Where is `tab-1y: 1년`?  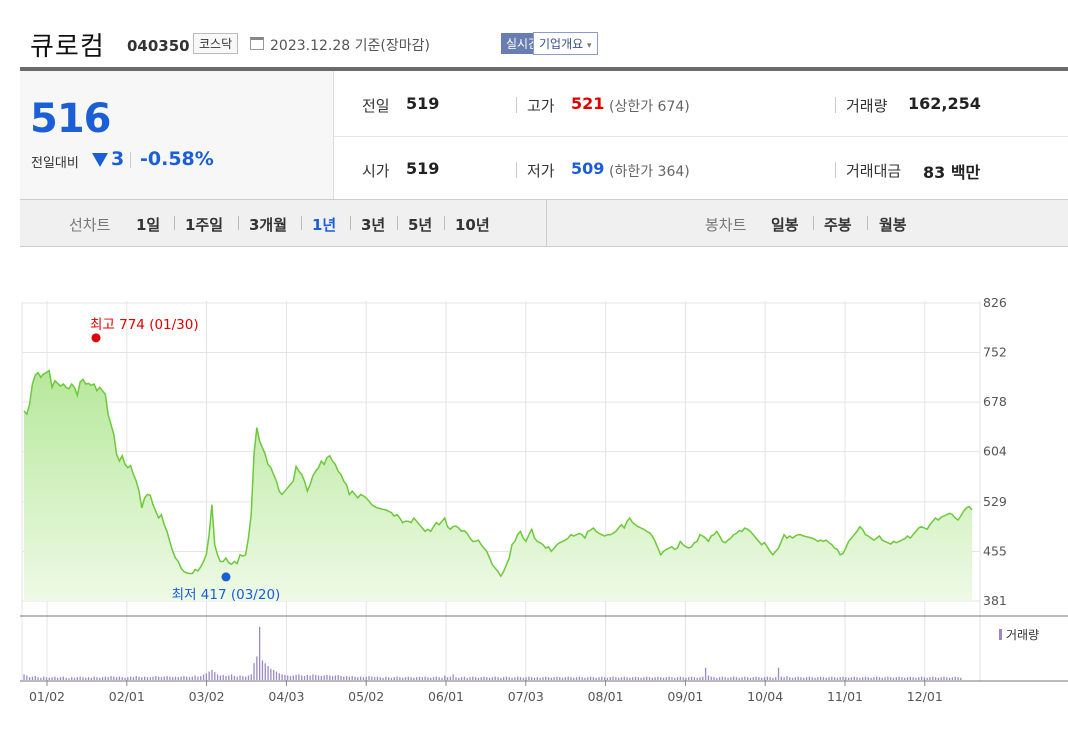
tab-1y: 1년 is located at coordinates (324, 225).